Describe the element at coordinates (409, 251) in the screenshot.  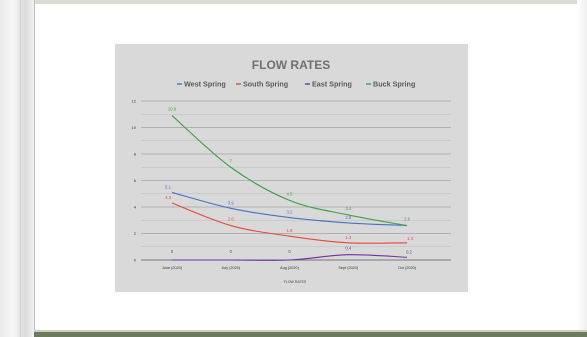
I see `data-label: 0.2` at that location.